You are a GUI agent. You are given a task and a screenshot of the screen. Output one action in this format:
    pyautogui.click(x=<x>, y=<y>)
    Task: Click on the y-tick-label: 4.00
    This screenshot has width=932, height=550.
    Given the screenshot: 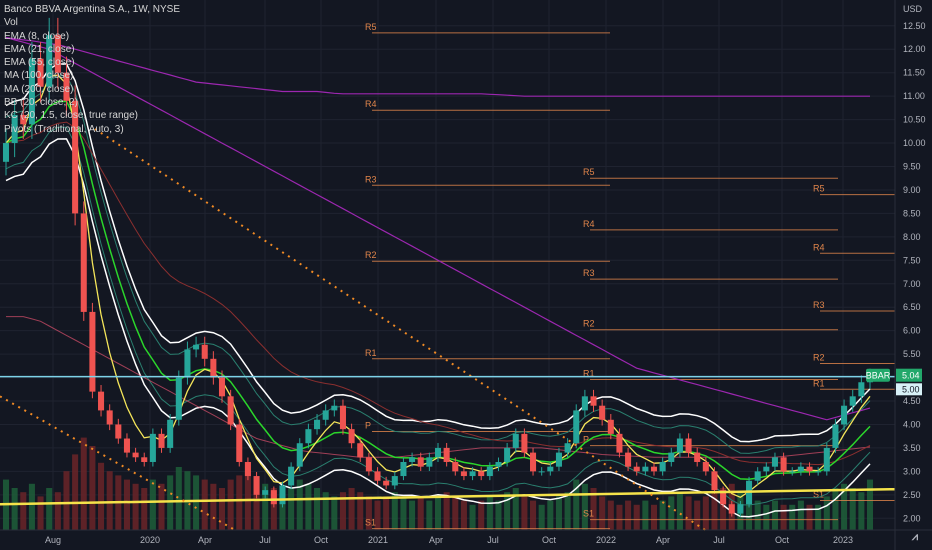 What is the action you would take?
    pyautogui.click(x=912, y=424)
    